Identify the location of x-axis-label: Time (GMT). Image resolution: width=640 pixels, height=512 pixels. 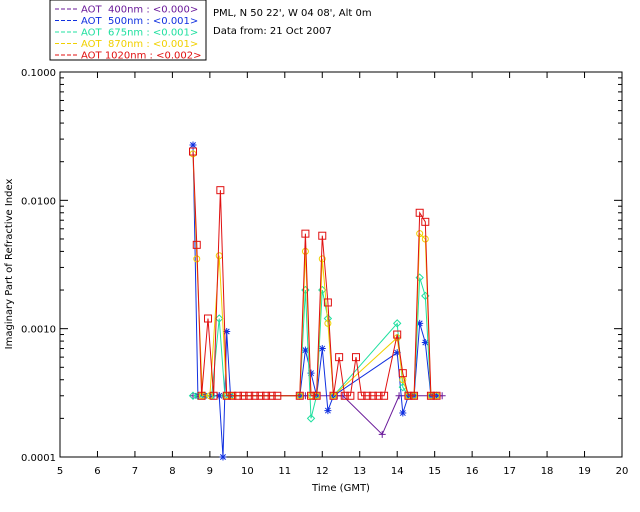
(340, 488).